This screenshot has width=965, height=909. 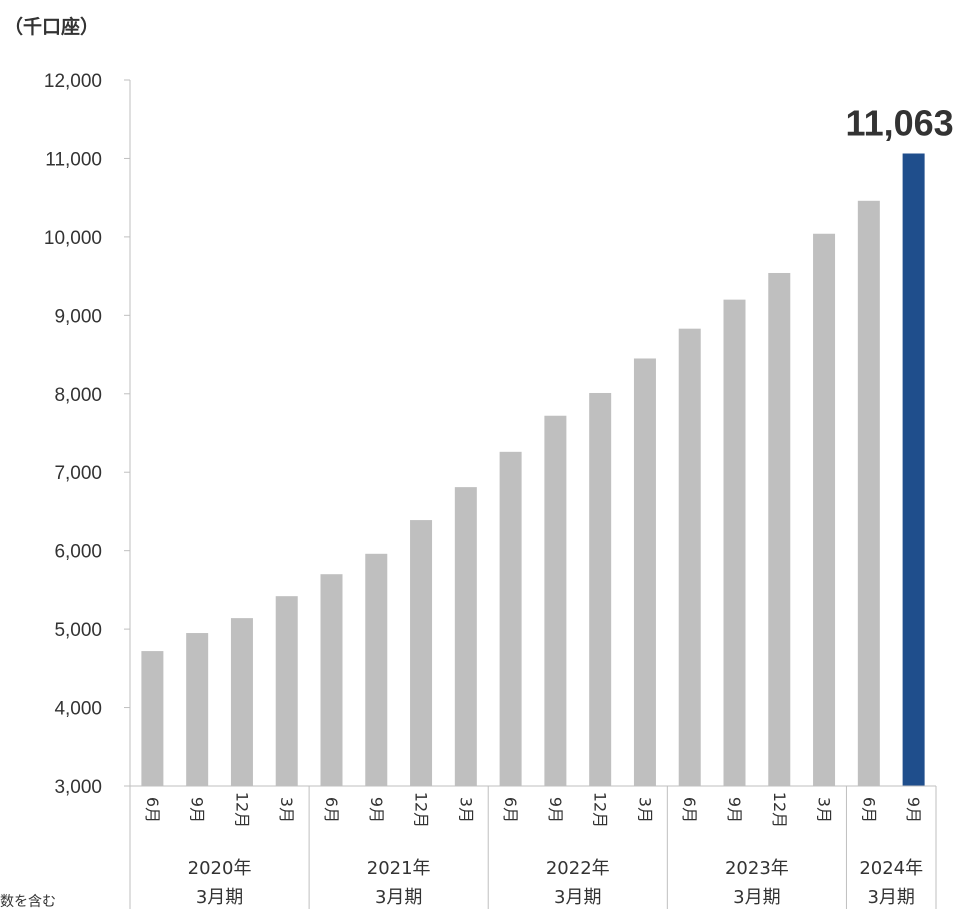 What do you see at coordinates (78, 787) in the screenshot?
I see `y-tick-label: 3,000` at bounding box center [78, 787].